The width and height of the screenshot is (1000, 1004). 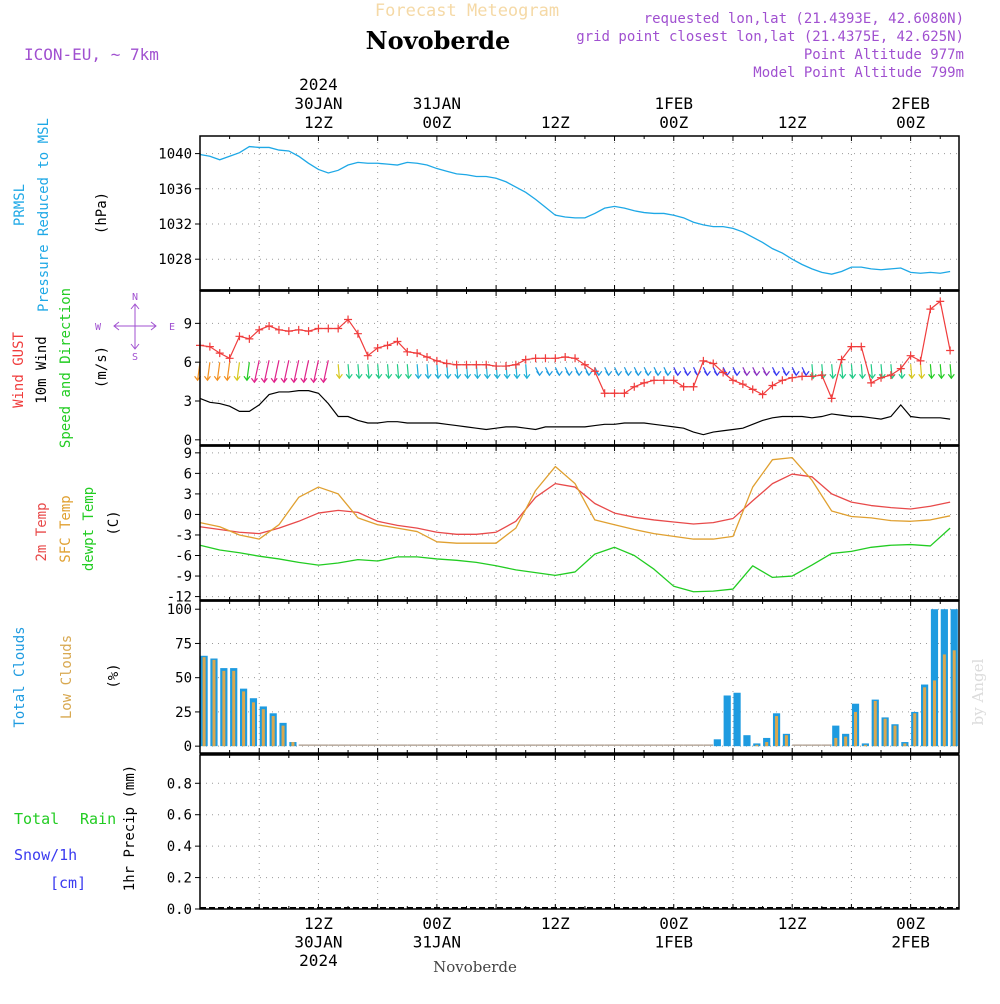 What do you see at coordinates (36, 819) in the screenshot?
I see `precip-total-label: Total` at bounding box center [36, 819].